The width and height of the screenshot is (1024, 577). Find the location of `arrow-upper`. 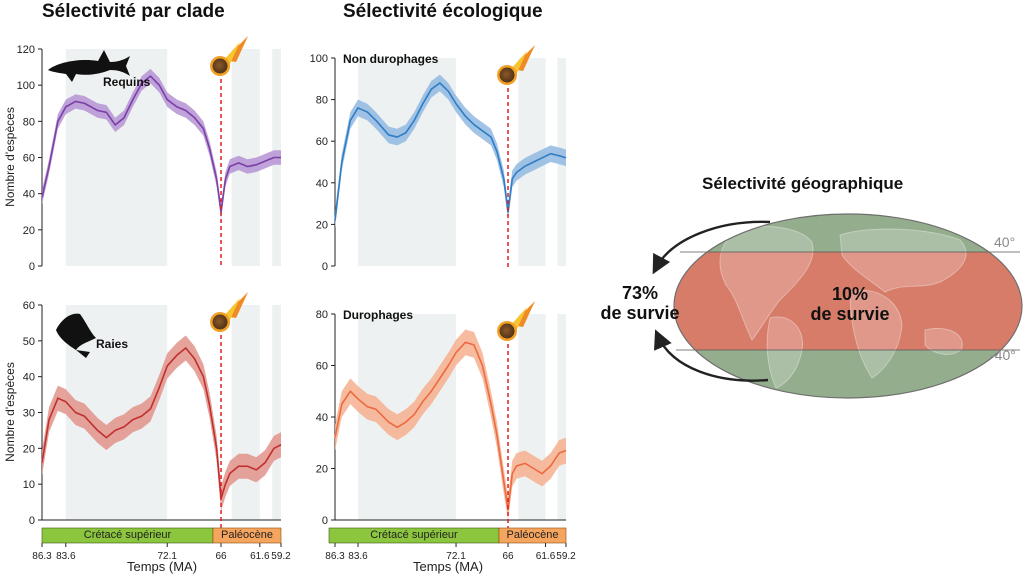

arrow-upper is located at coordinates (711, 247).